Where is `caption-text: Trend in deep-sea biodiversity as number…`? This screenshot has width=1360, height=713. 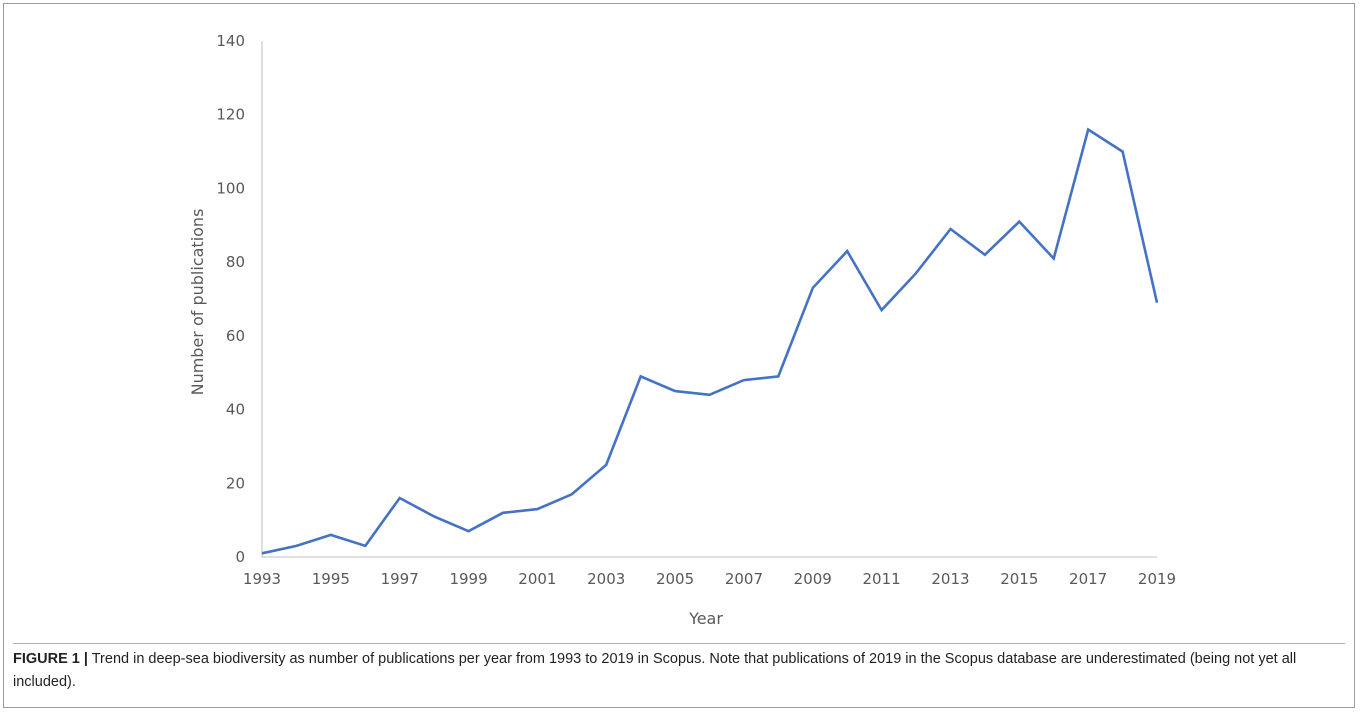
caption-text: Trend in deep-sea biodiversity as number… is located at coordinates (655, 670).